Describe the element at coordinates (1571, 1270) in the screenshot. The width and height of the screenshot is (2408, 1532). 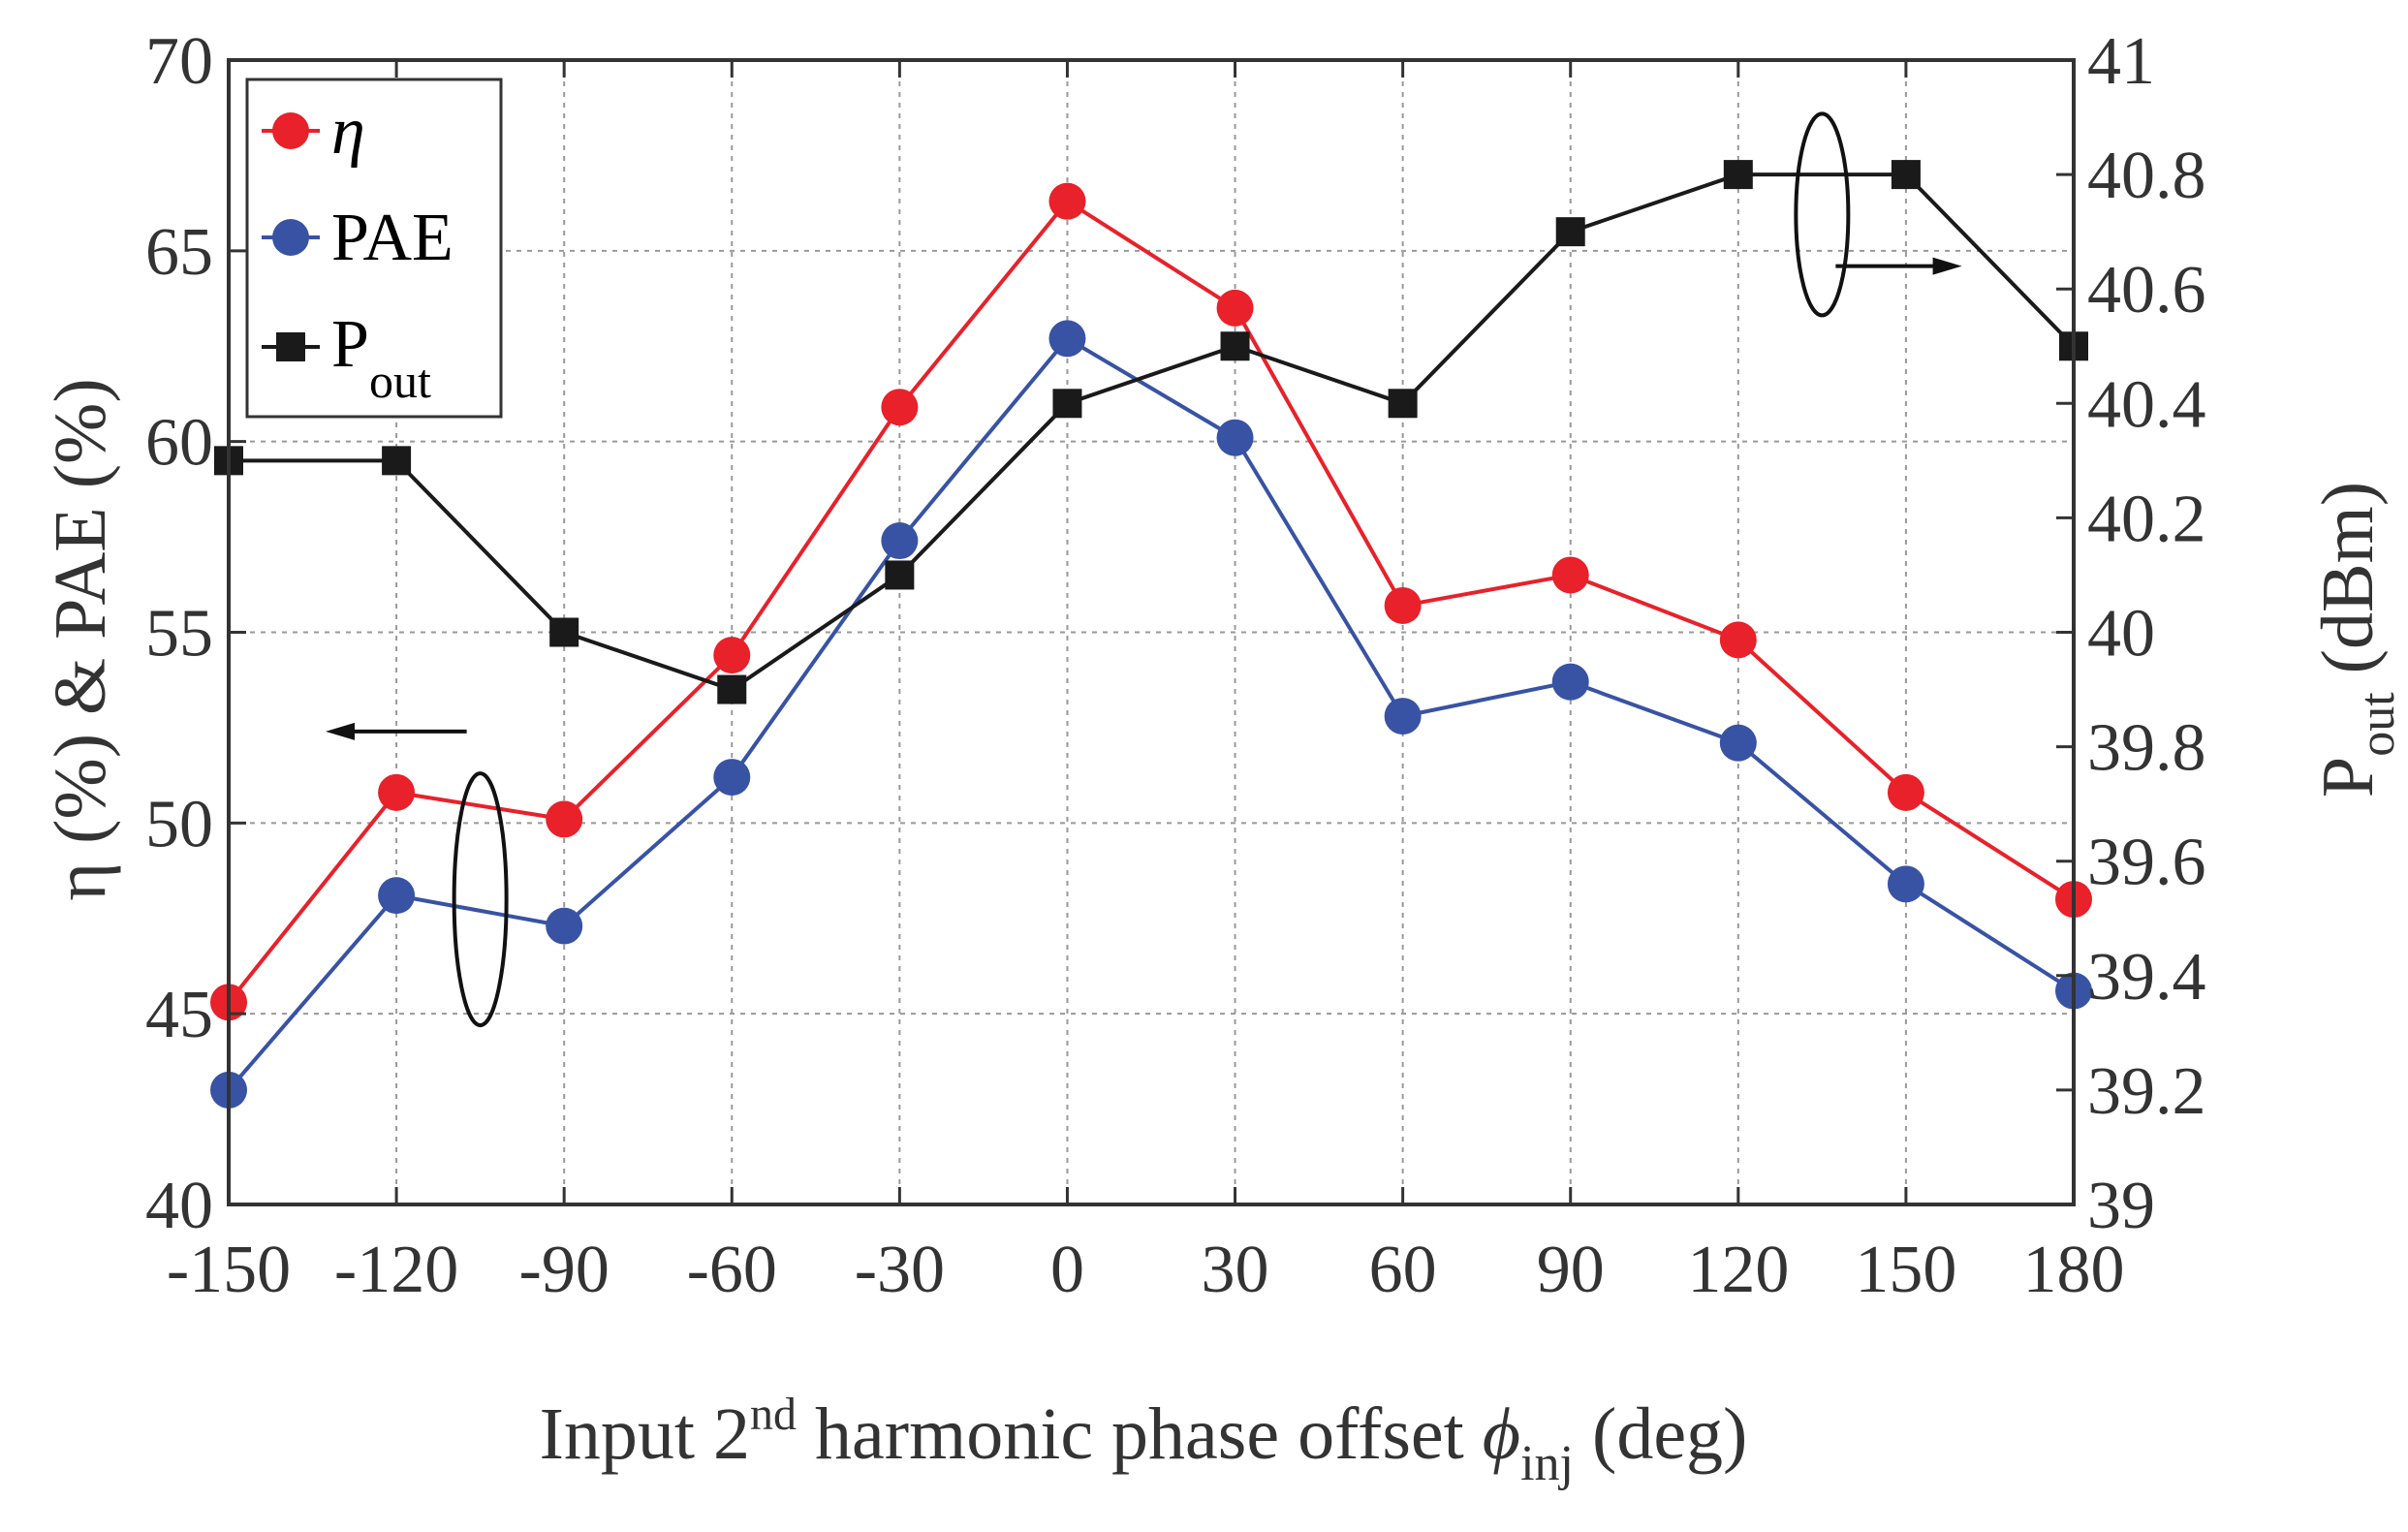
I see `x-tick-label: 90` at that location.